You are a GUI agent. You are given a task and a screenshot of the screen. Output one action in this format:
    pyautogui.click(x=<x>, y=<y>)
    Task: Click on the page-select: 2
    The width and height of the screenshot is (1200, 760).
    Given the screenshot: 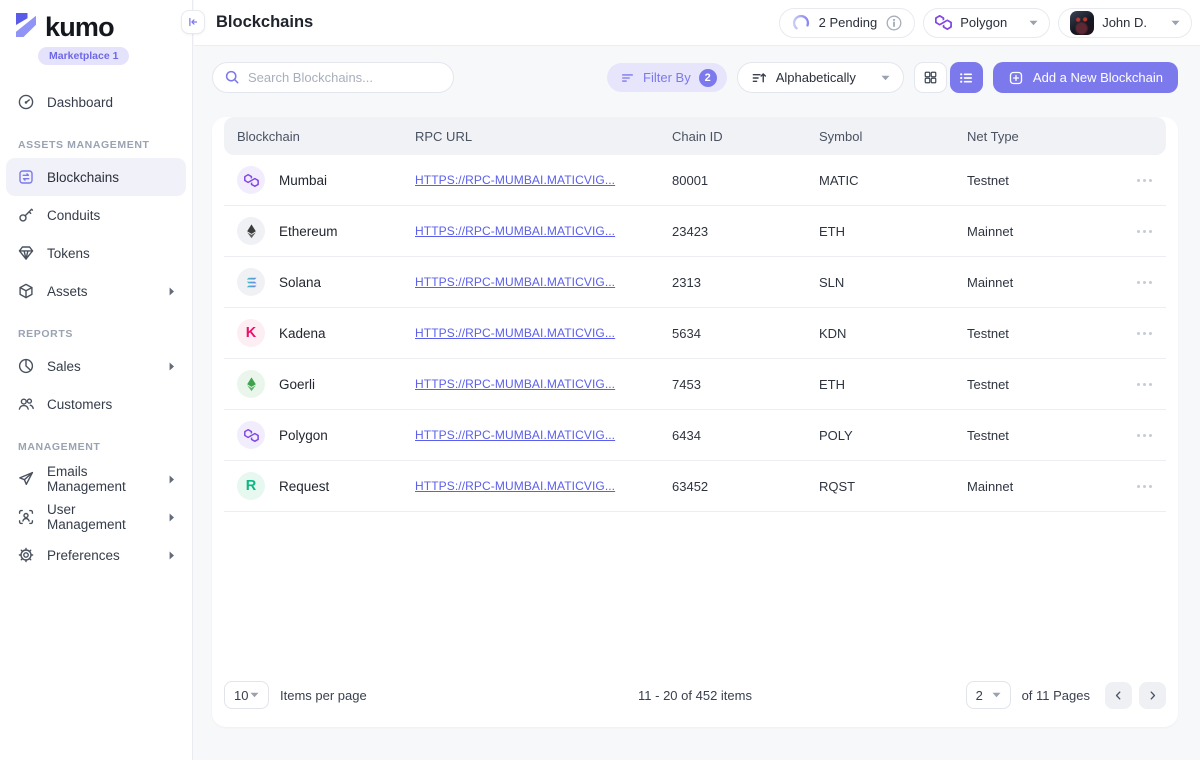 What is the action you would take?
    pyautogui.click(x=988, y=695)
    